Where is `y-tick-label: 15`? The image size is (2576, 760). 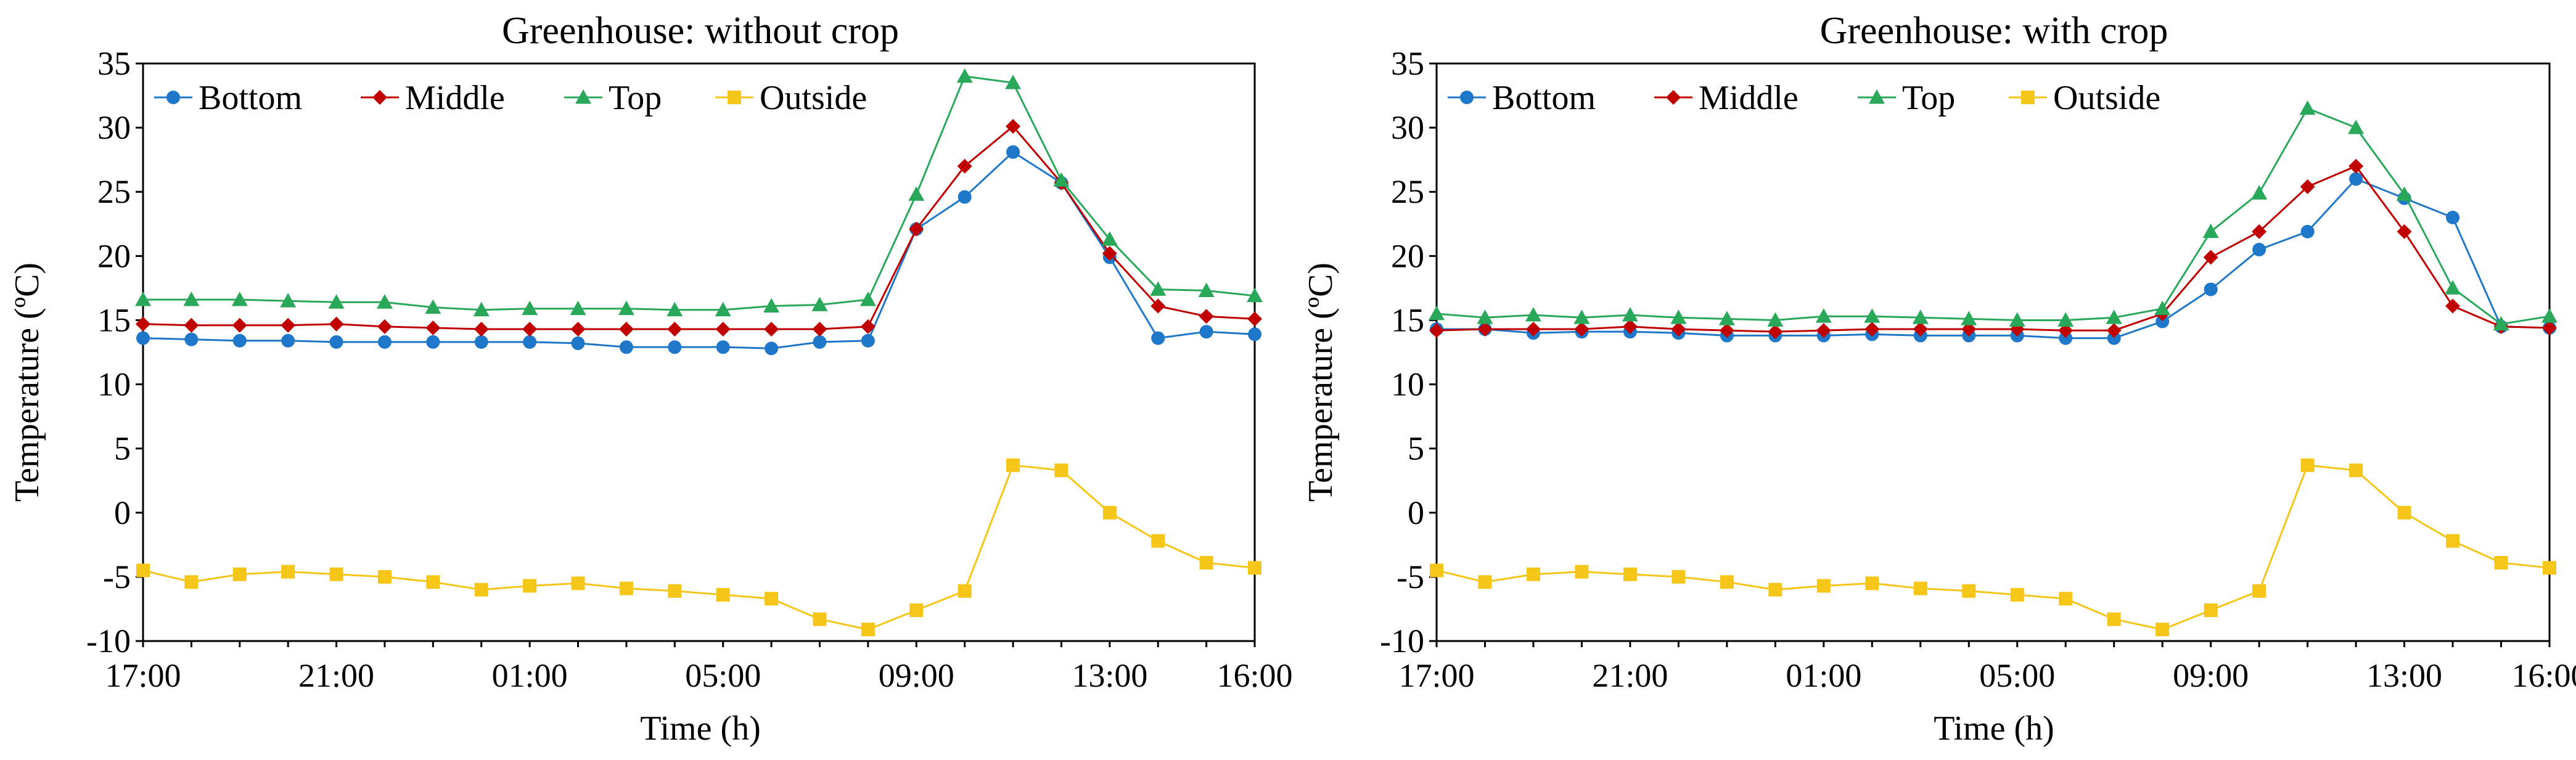 y-tick-label: 15 is located at coordinates (114, 319).